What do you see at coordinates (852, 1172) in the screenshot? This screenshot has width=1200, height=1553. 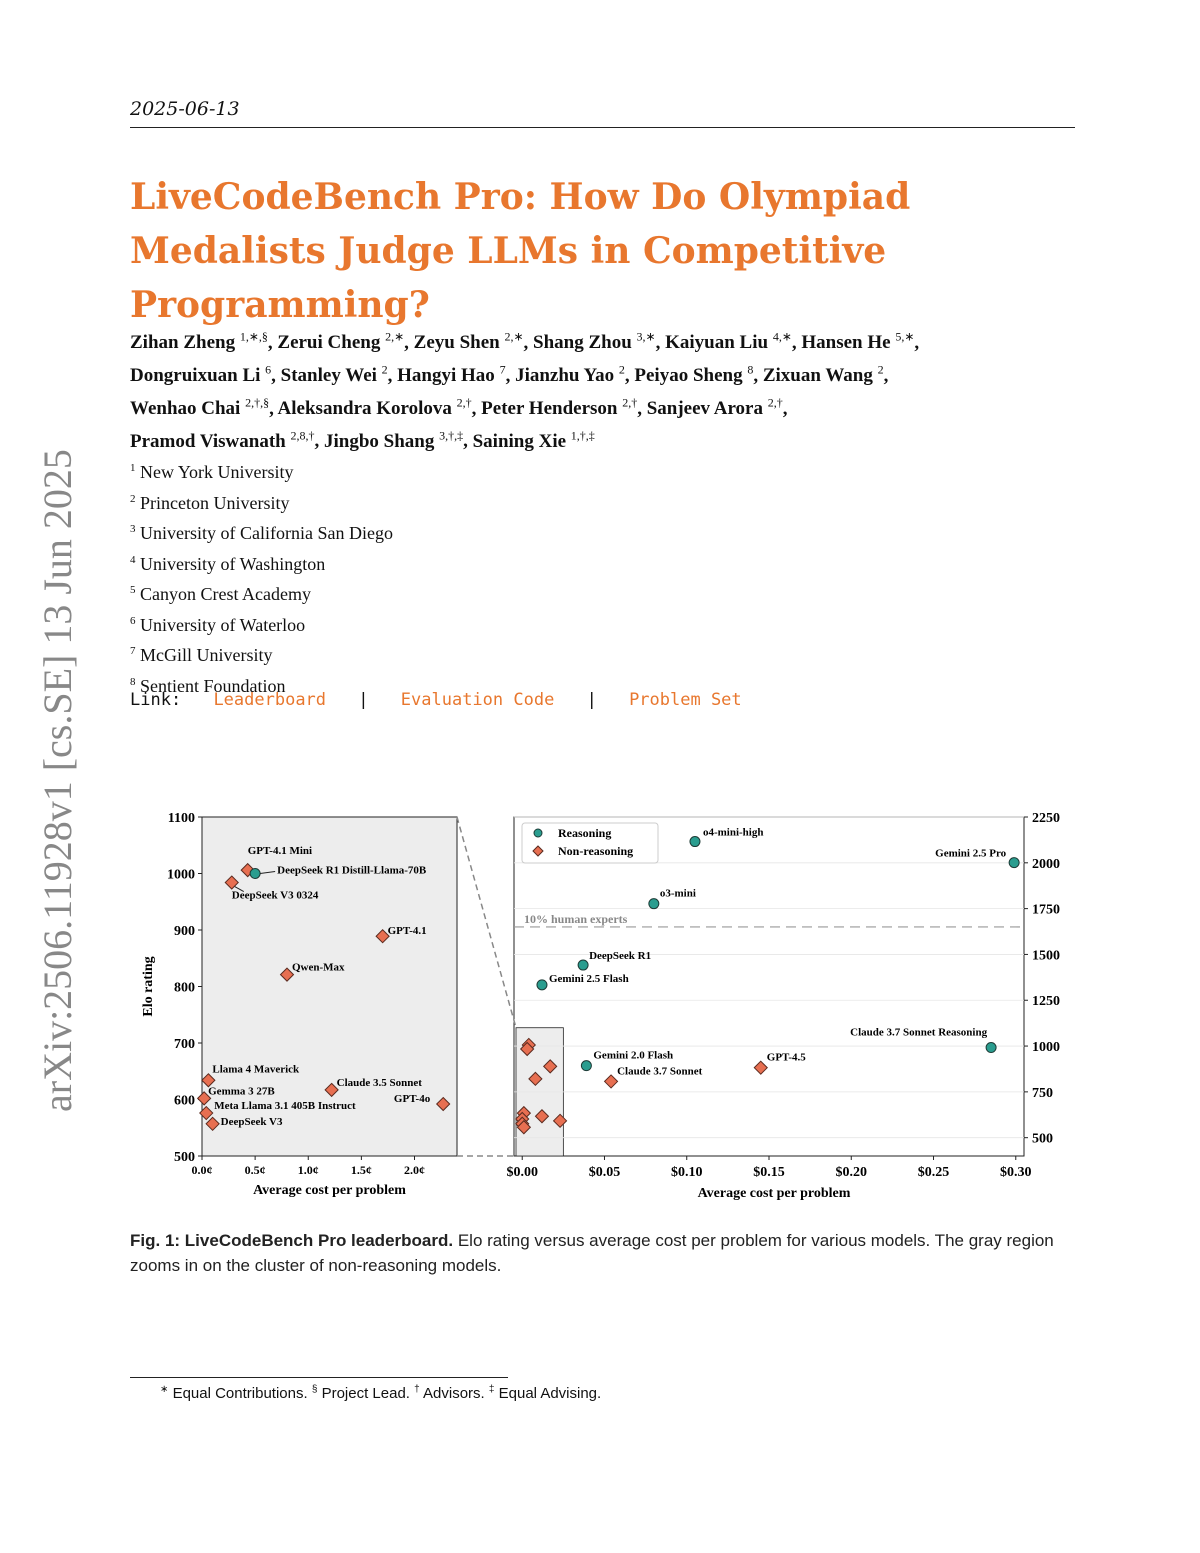 I see `x-tick-label: $0.20` at bounding box center [852, 1172].